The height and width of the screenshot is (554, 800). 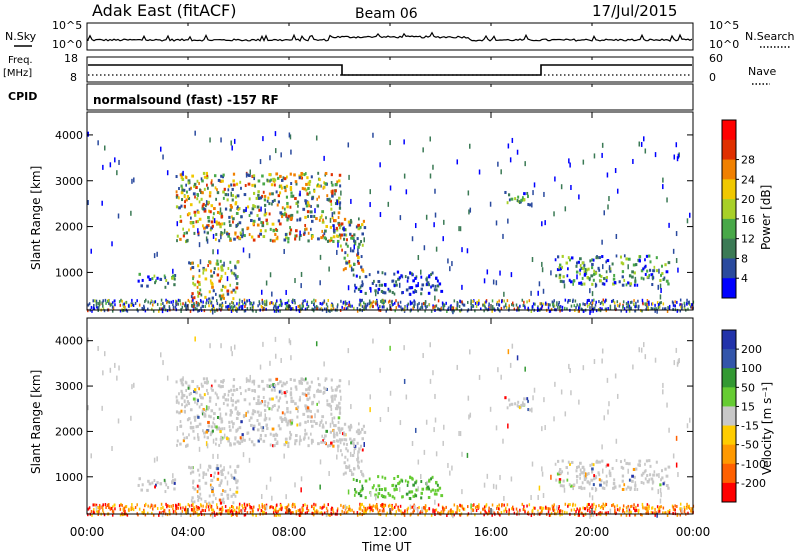 What do you see at coordinates (748, 406) in the screenshot?
I see `colorbar-tick-label: 15` at bounding box center [748, 406].